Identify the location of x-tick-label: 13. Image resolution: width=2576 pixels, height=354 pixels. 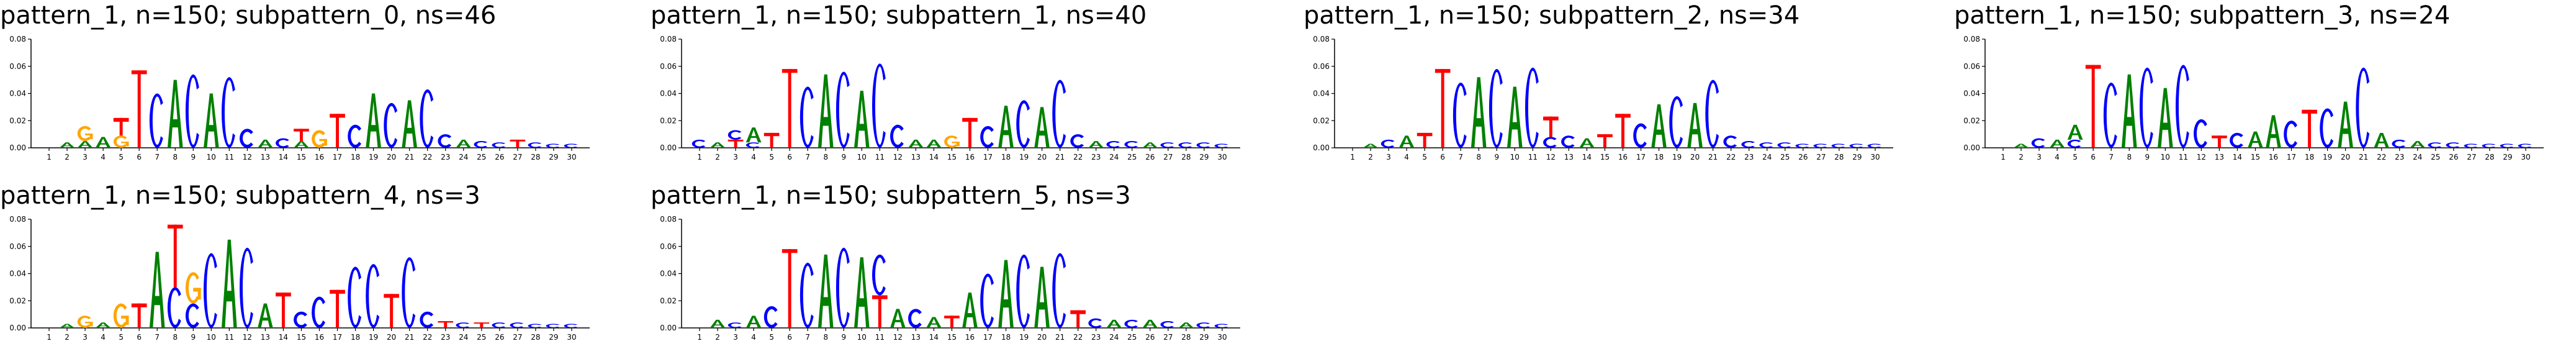
(265, 157).